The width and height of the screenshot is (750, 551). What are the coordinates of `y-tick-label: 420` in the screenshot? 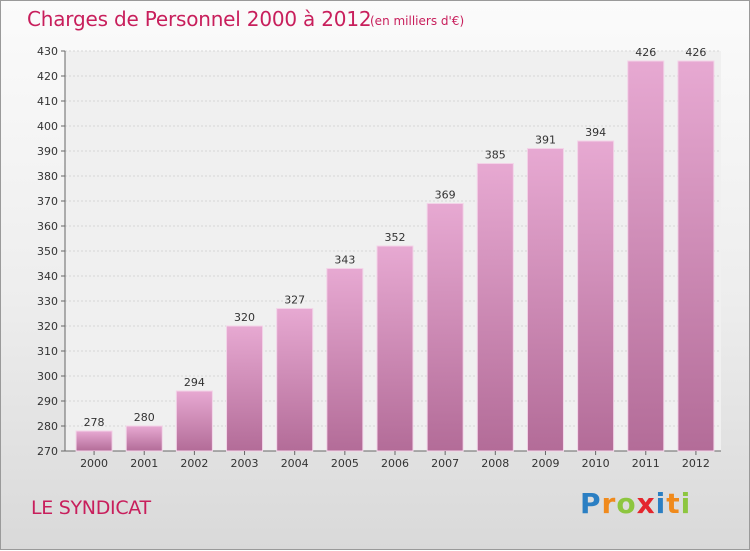 It's located at (47, 76).